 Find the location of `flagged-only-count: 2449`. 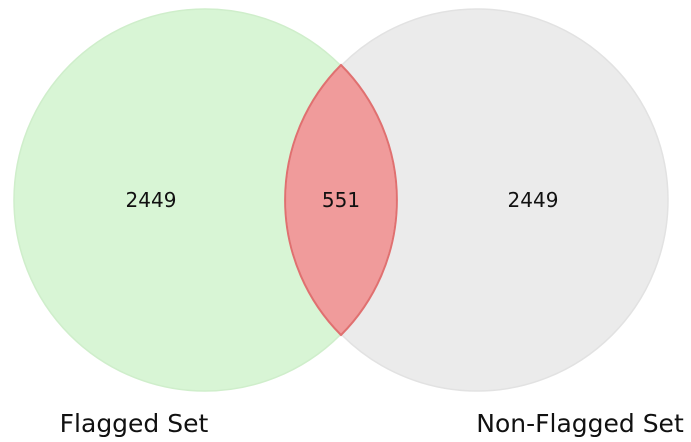

flagged-only-count: 2449 is located at coordinates (151, 200).